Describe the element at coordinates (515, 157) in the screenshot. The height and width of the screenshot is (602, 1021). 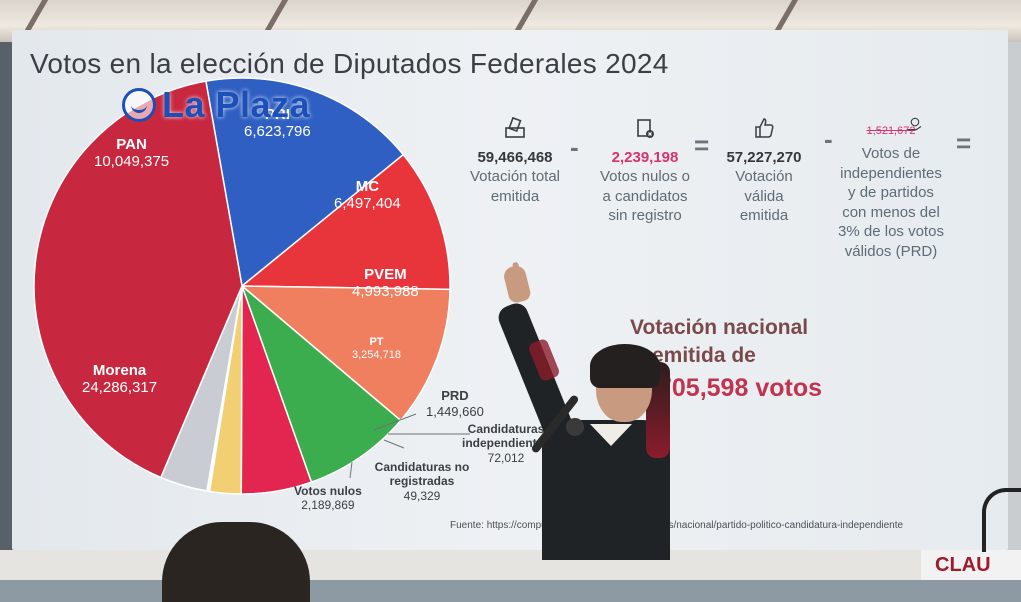
I see `total-votes-value: 59,466,468` at that location.